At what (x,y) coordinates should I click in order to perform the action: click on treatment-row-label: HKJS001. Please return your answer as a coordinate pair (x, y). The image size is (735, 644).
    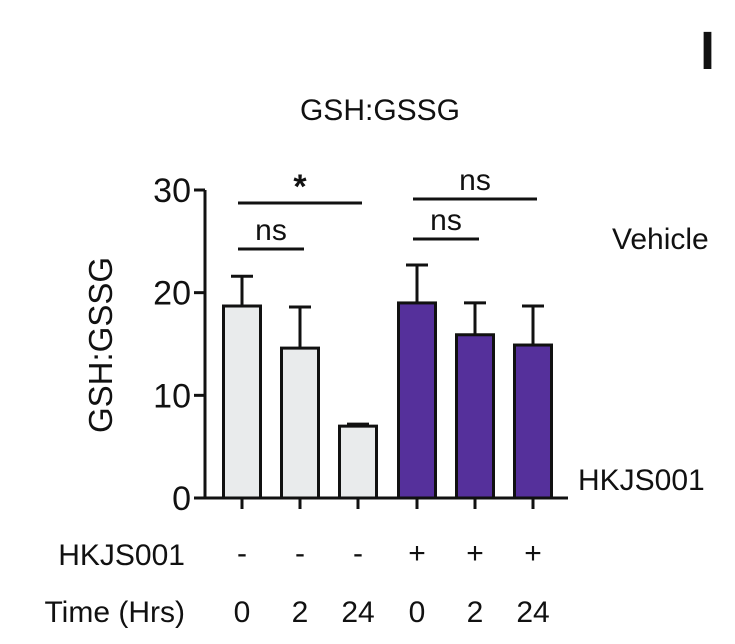
    Looking at the image, I should click on (121, 555).